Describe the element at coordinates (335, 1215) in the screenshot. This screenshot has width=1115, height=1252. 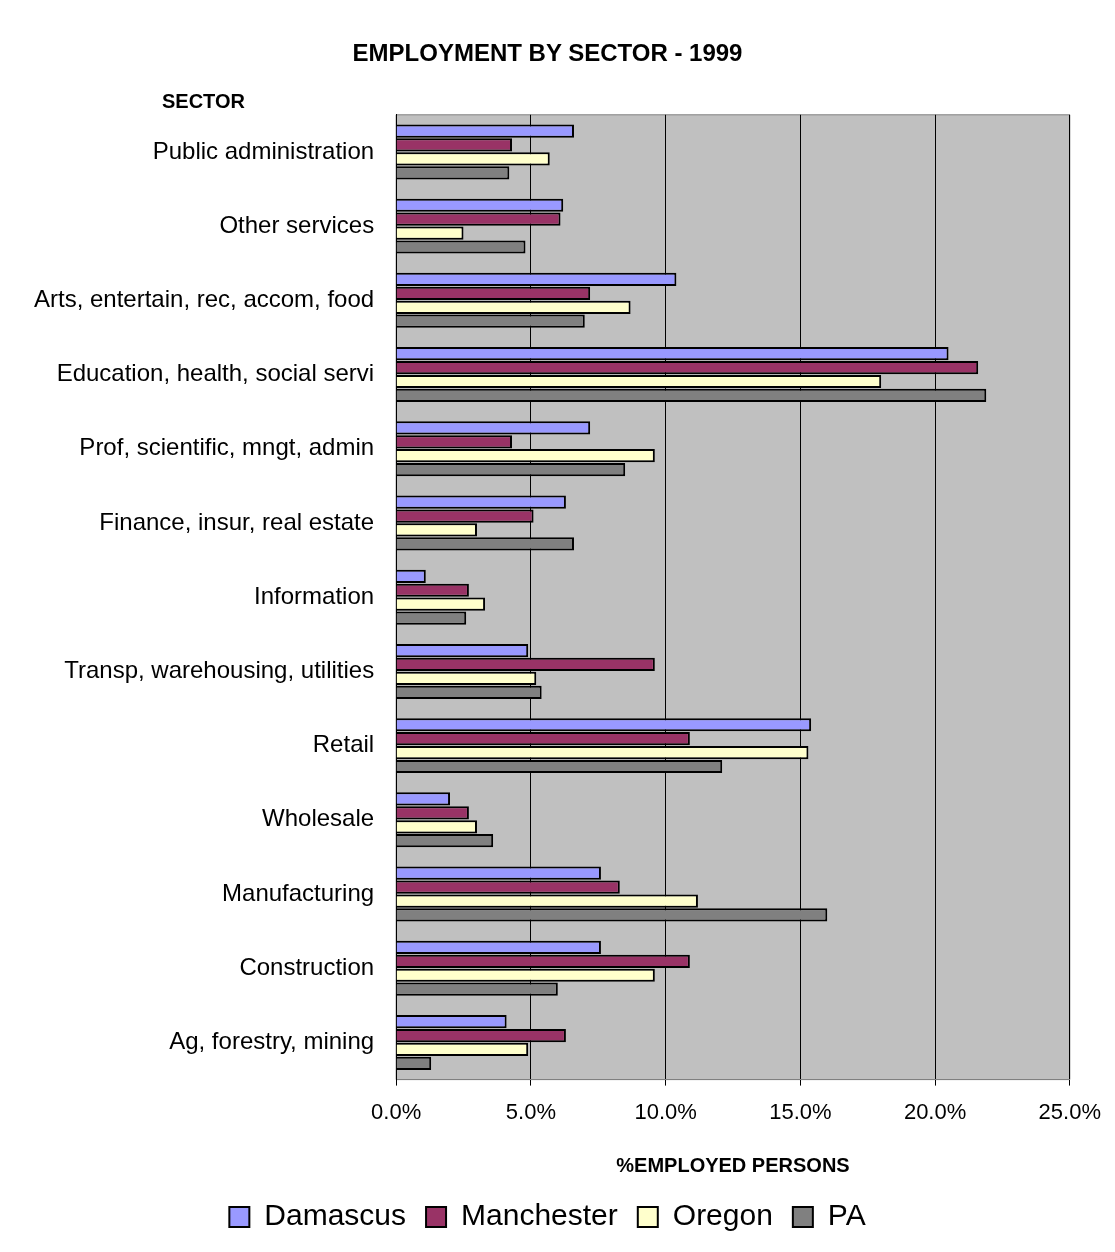
I see `legend-label: Damascus` at that location.